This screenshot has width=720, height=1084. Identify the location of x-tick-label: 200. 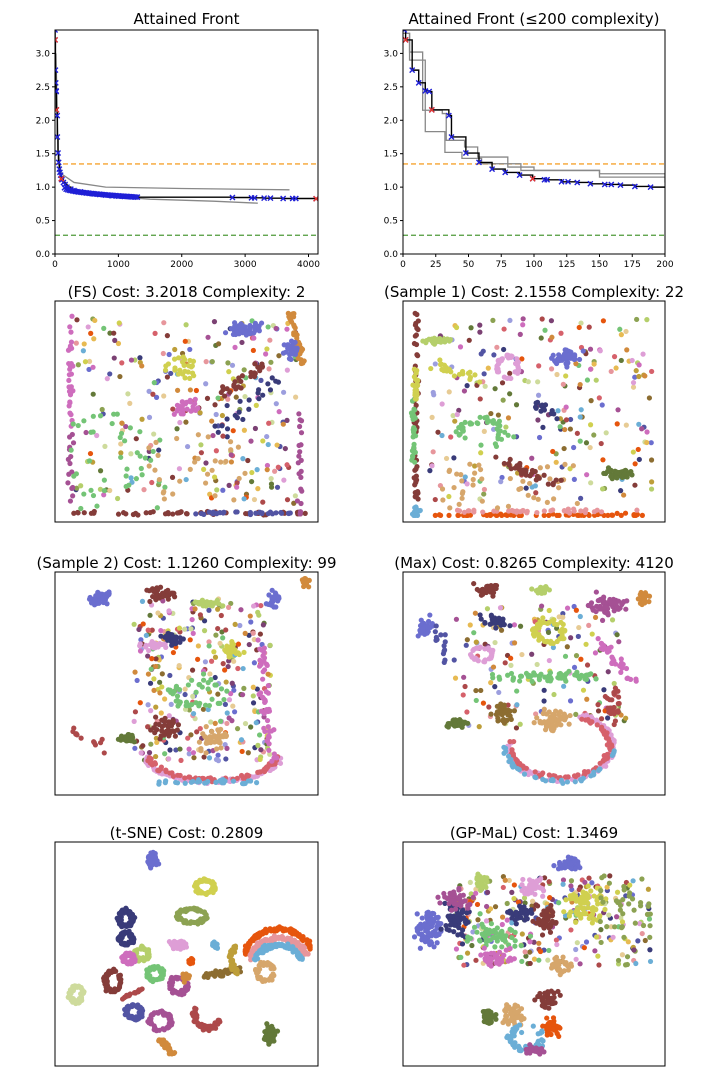
(664, 265).